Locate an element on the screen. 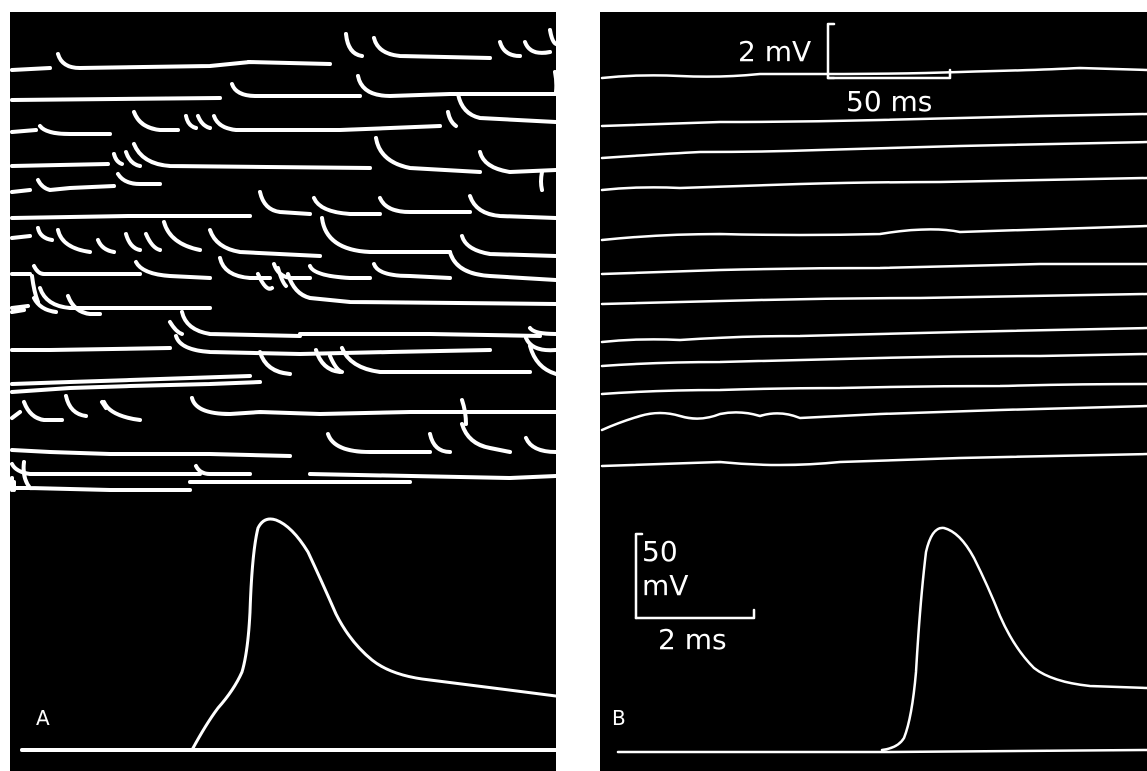 This screenshot has height=771, width=1147. baseline-b is located at coordinates (881, 751).